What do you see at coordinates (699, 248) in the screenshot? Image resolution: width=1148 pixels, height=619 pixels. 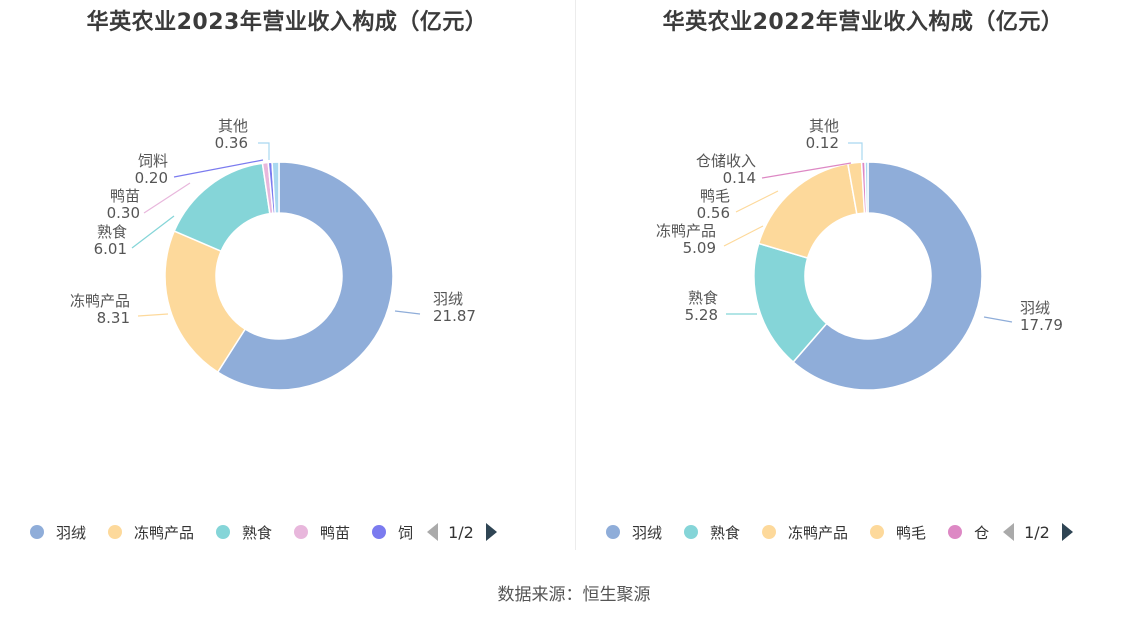 I see `slice-label-value: 5.09` at bounding box center [699, 248].